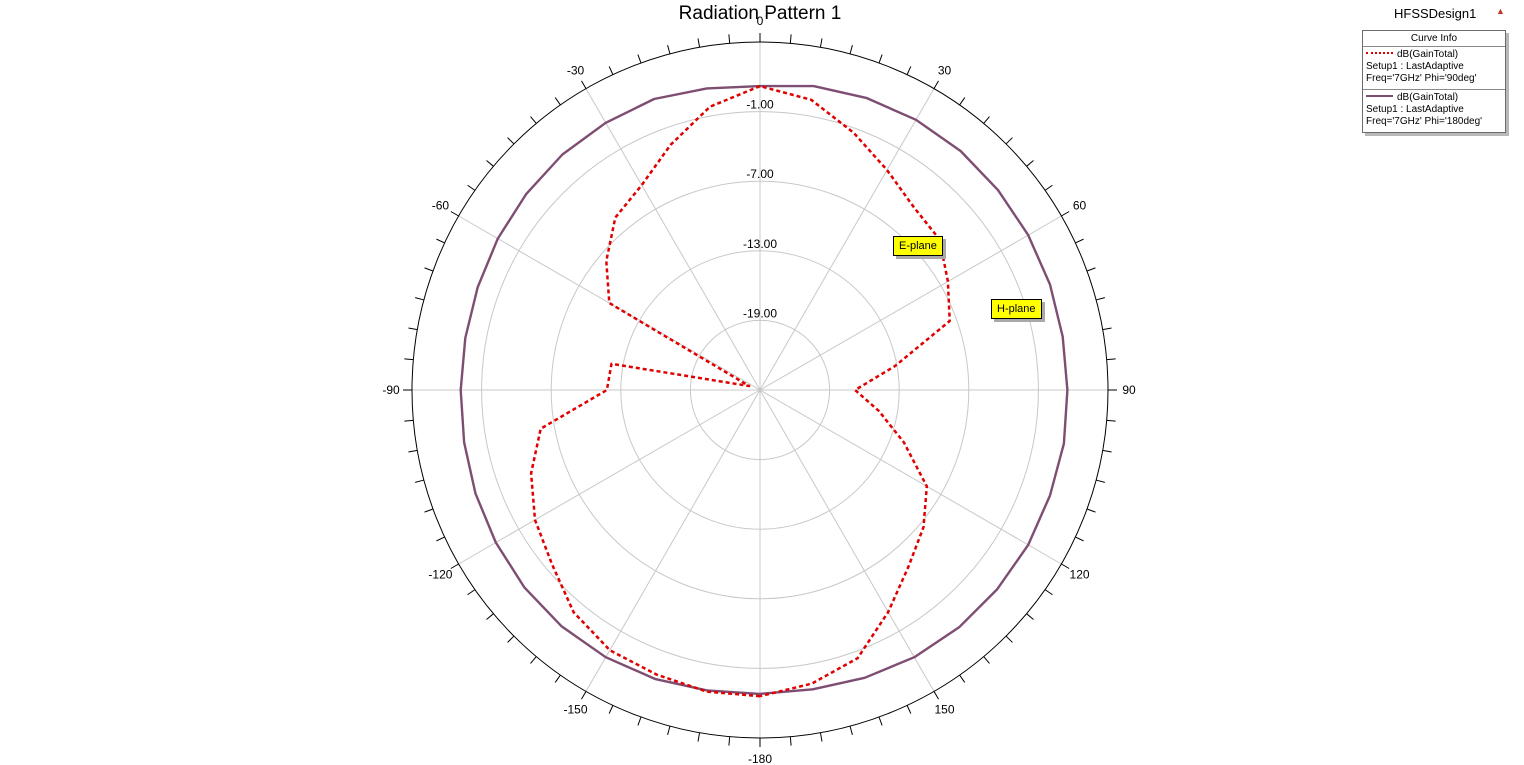 The width and height of the screenshot is (1524, 765). I want to click on radial-tick-label: -13.00, so click(760, 244).